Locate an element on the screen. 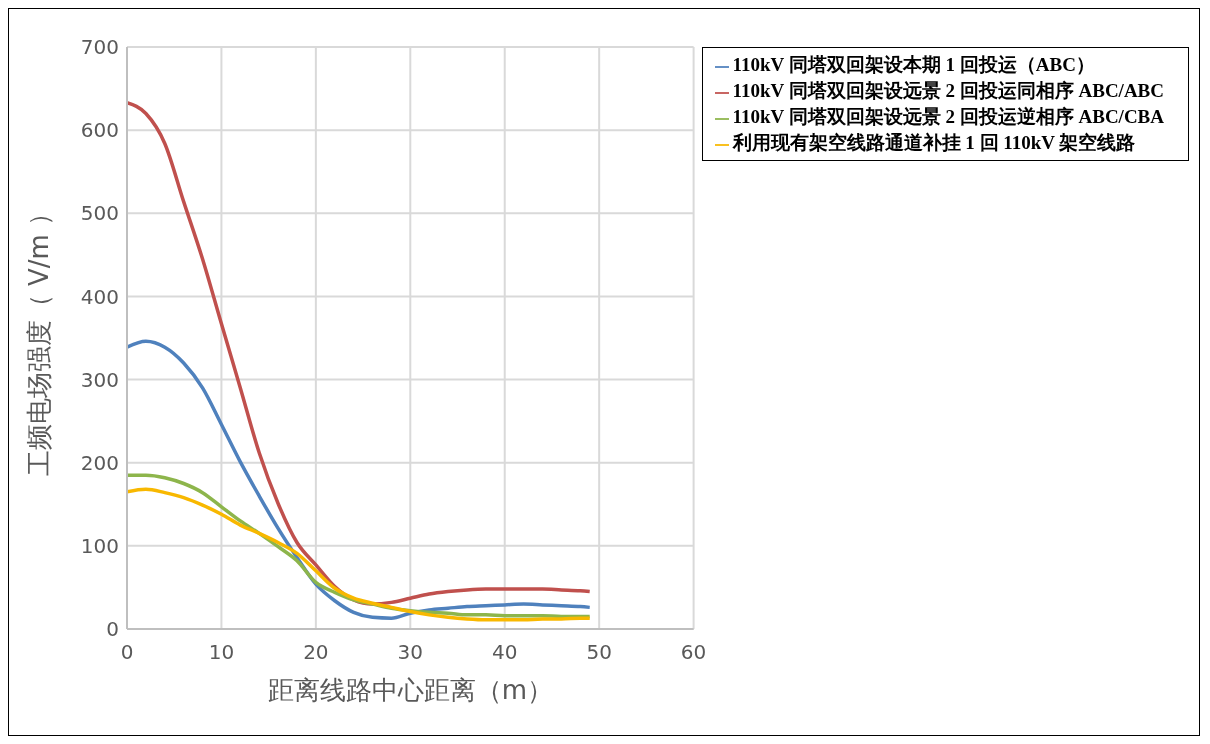 Image resolution: width=1210 pixels, height=744 pixels. y-tick-label: 700 is located at coordinates (99, 47).